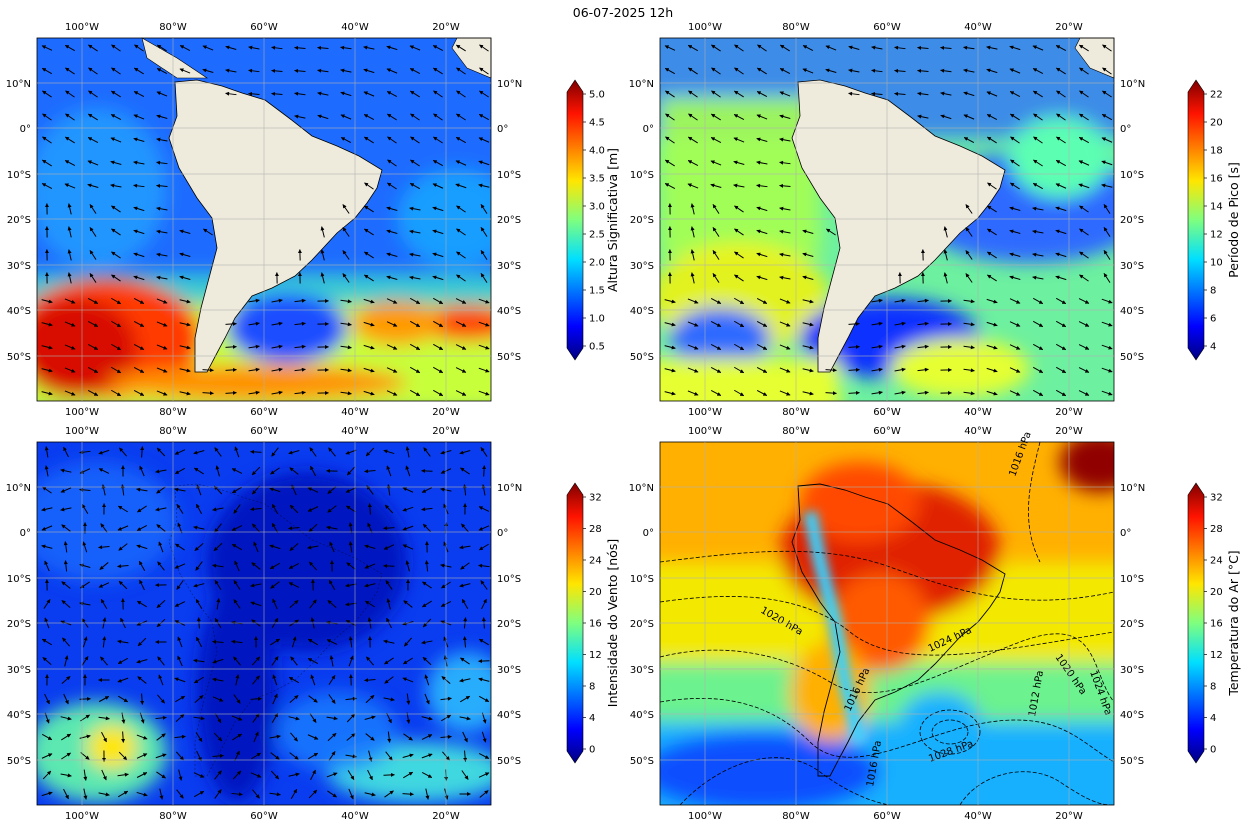  Describe the element at coordinates (595, 561) in the screenshot. I see `colorbar-tick-label: 24` at that location.